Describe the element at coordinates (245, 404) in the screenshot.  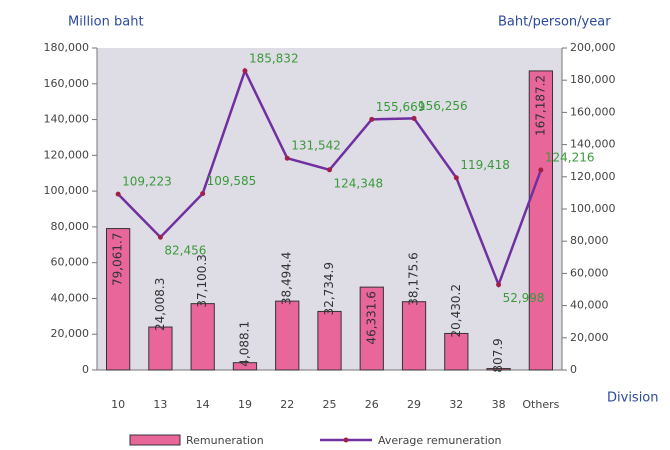
I see `x-tick-label: 19` at that location.